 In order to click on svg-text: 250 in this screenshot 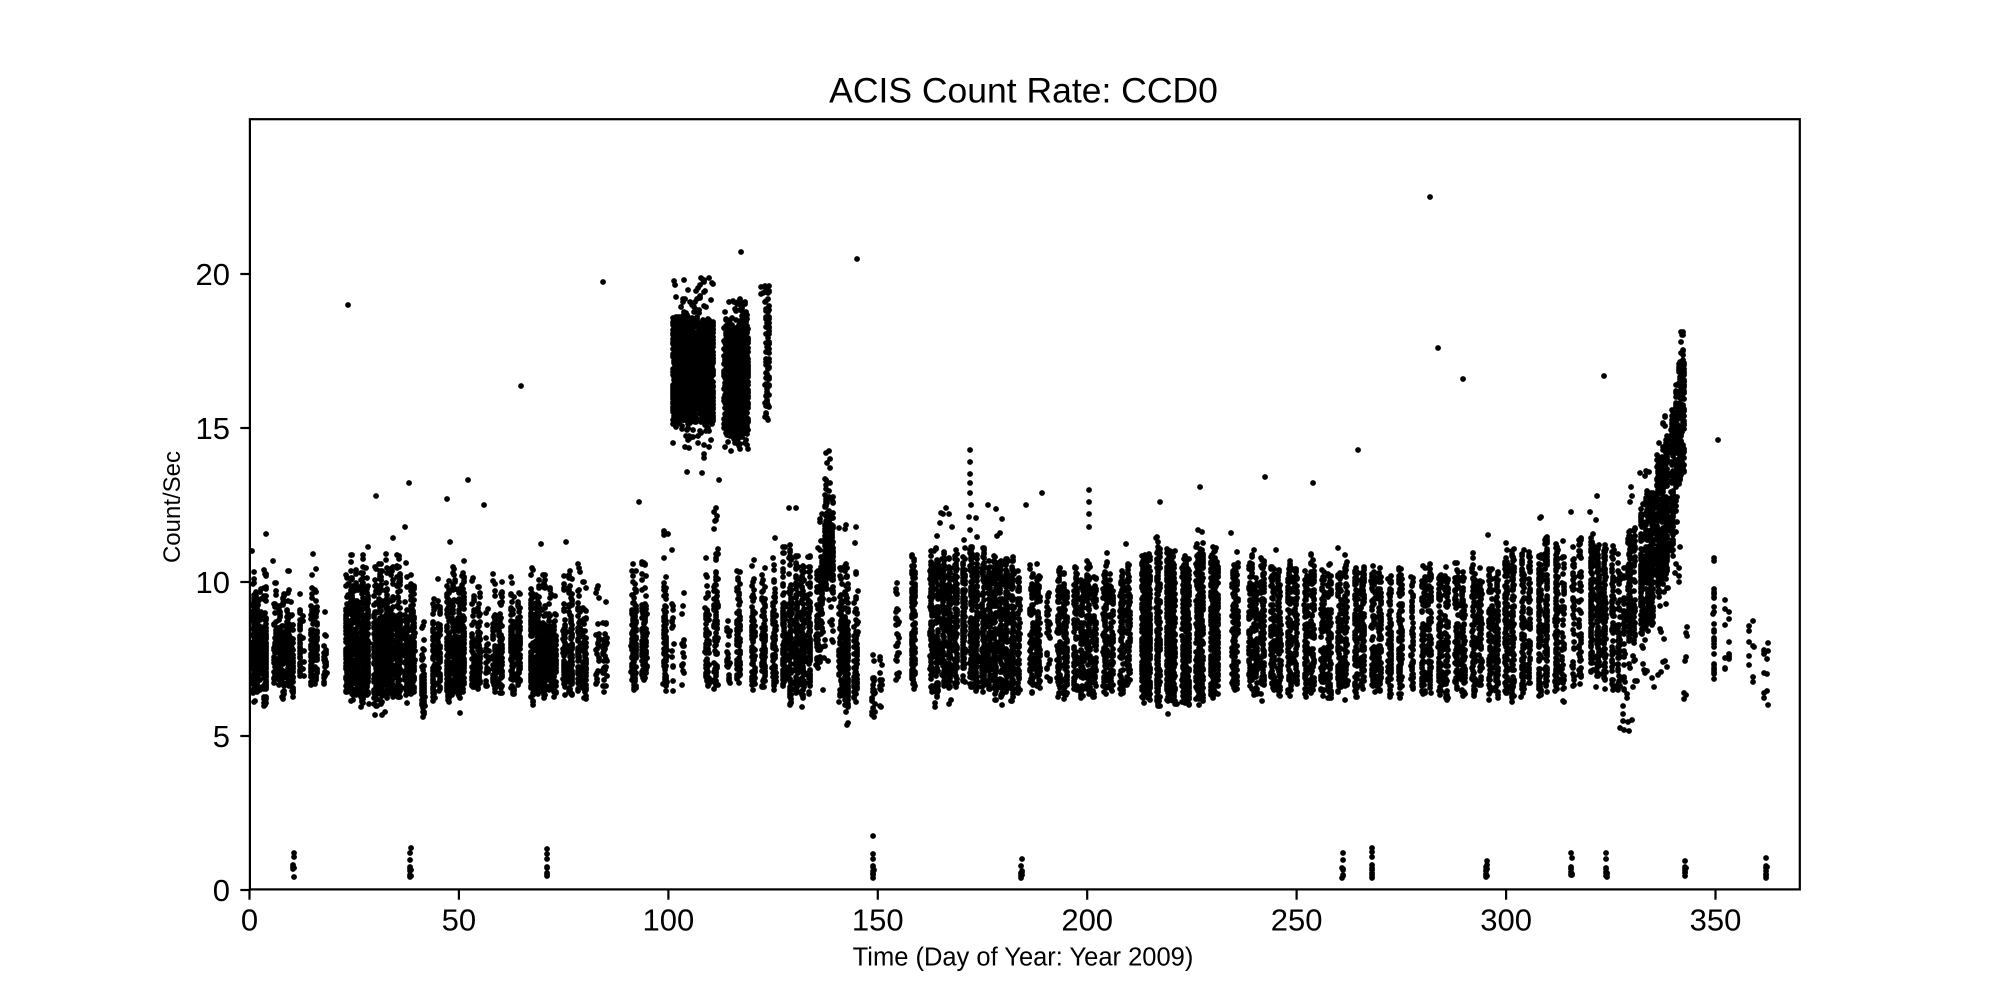, I will do `click(1297, 920)`.